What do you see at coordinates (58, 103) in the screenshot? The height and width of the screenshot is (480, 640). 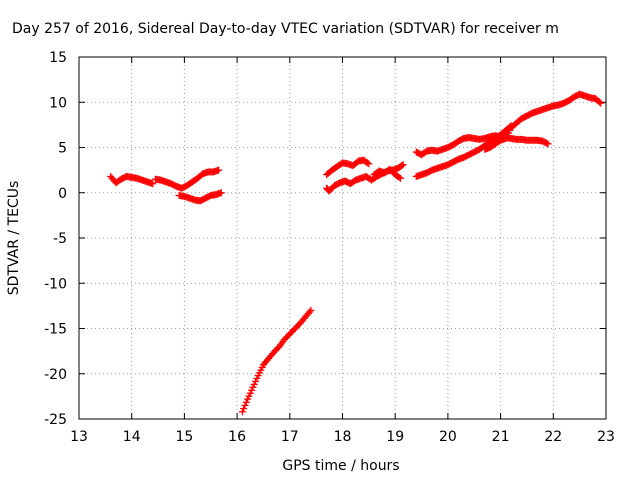 I see `y-tick-label: 10` at bounding box center [58, 103].